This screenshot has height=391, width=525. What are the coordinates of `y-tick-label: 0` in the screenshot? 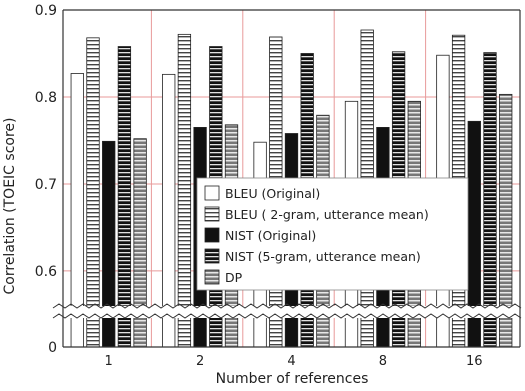 It's located at (52, 348).